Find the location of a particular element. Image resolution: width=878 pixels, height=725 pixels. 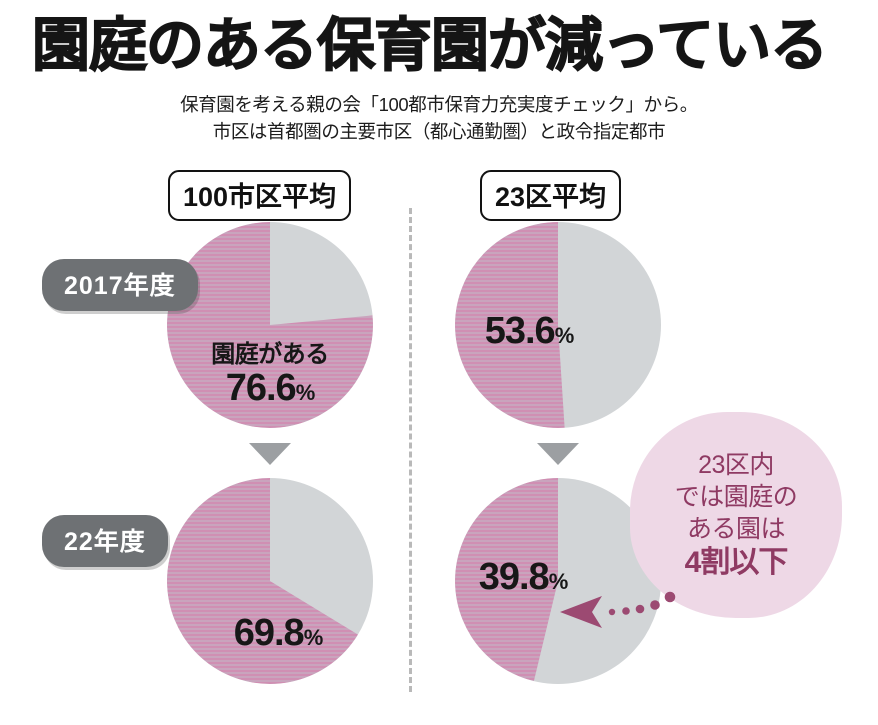

callout-line-3: ある園は is located at coordinates (736, 529).